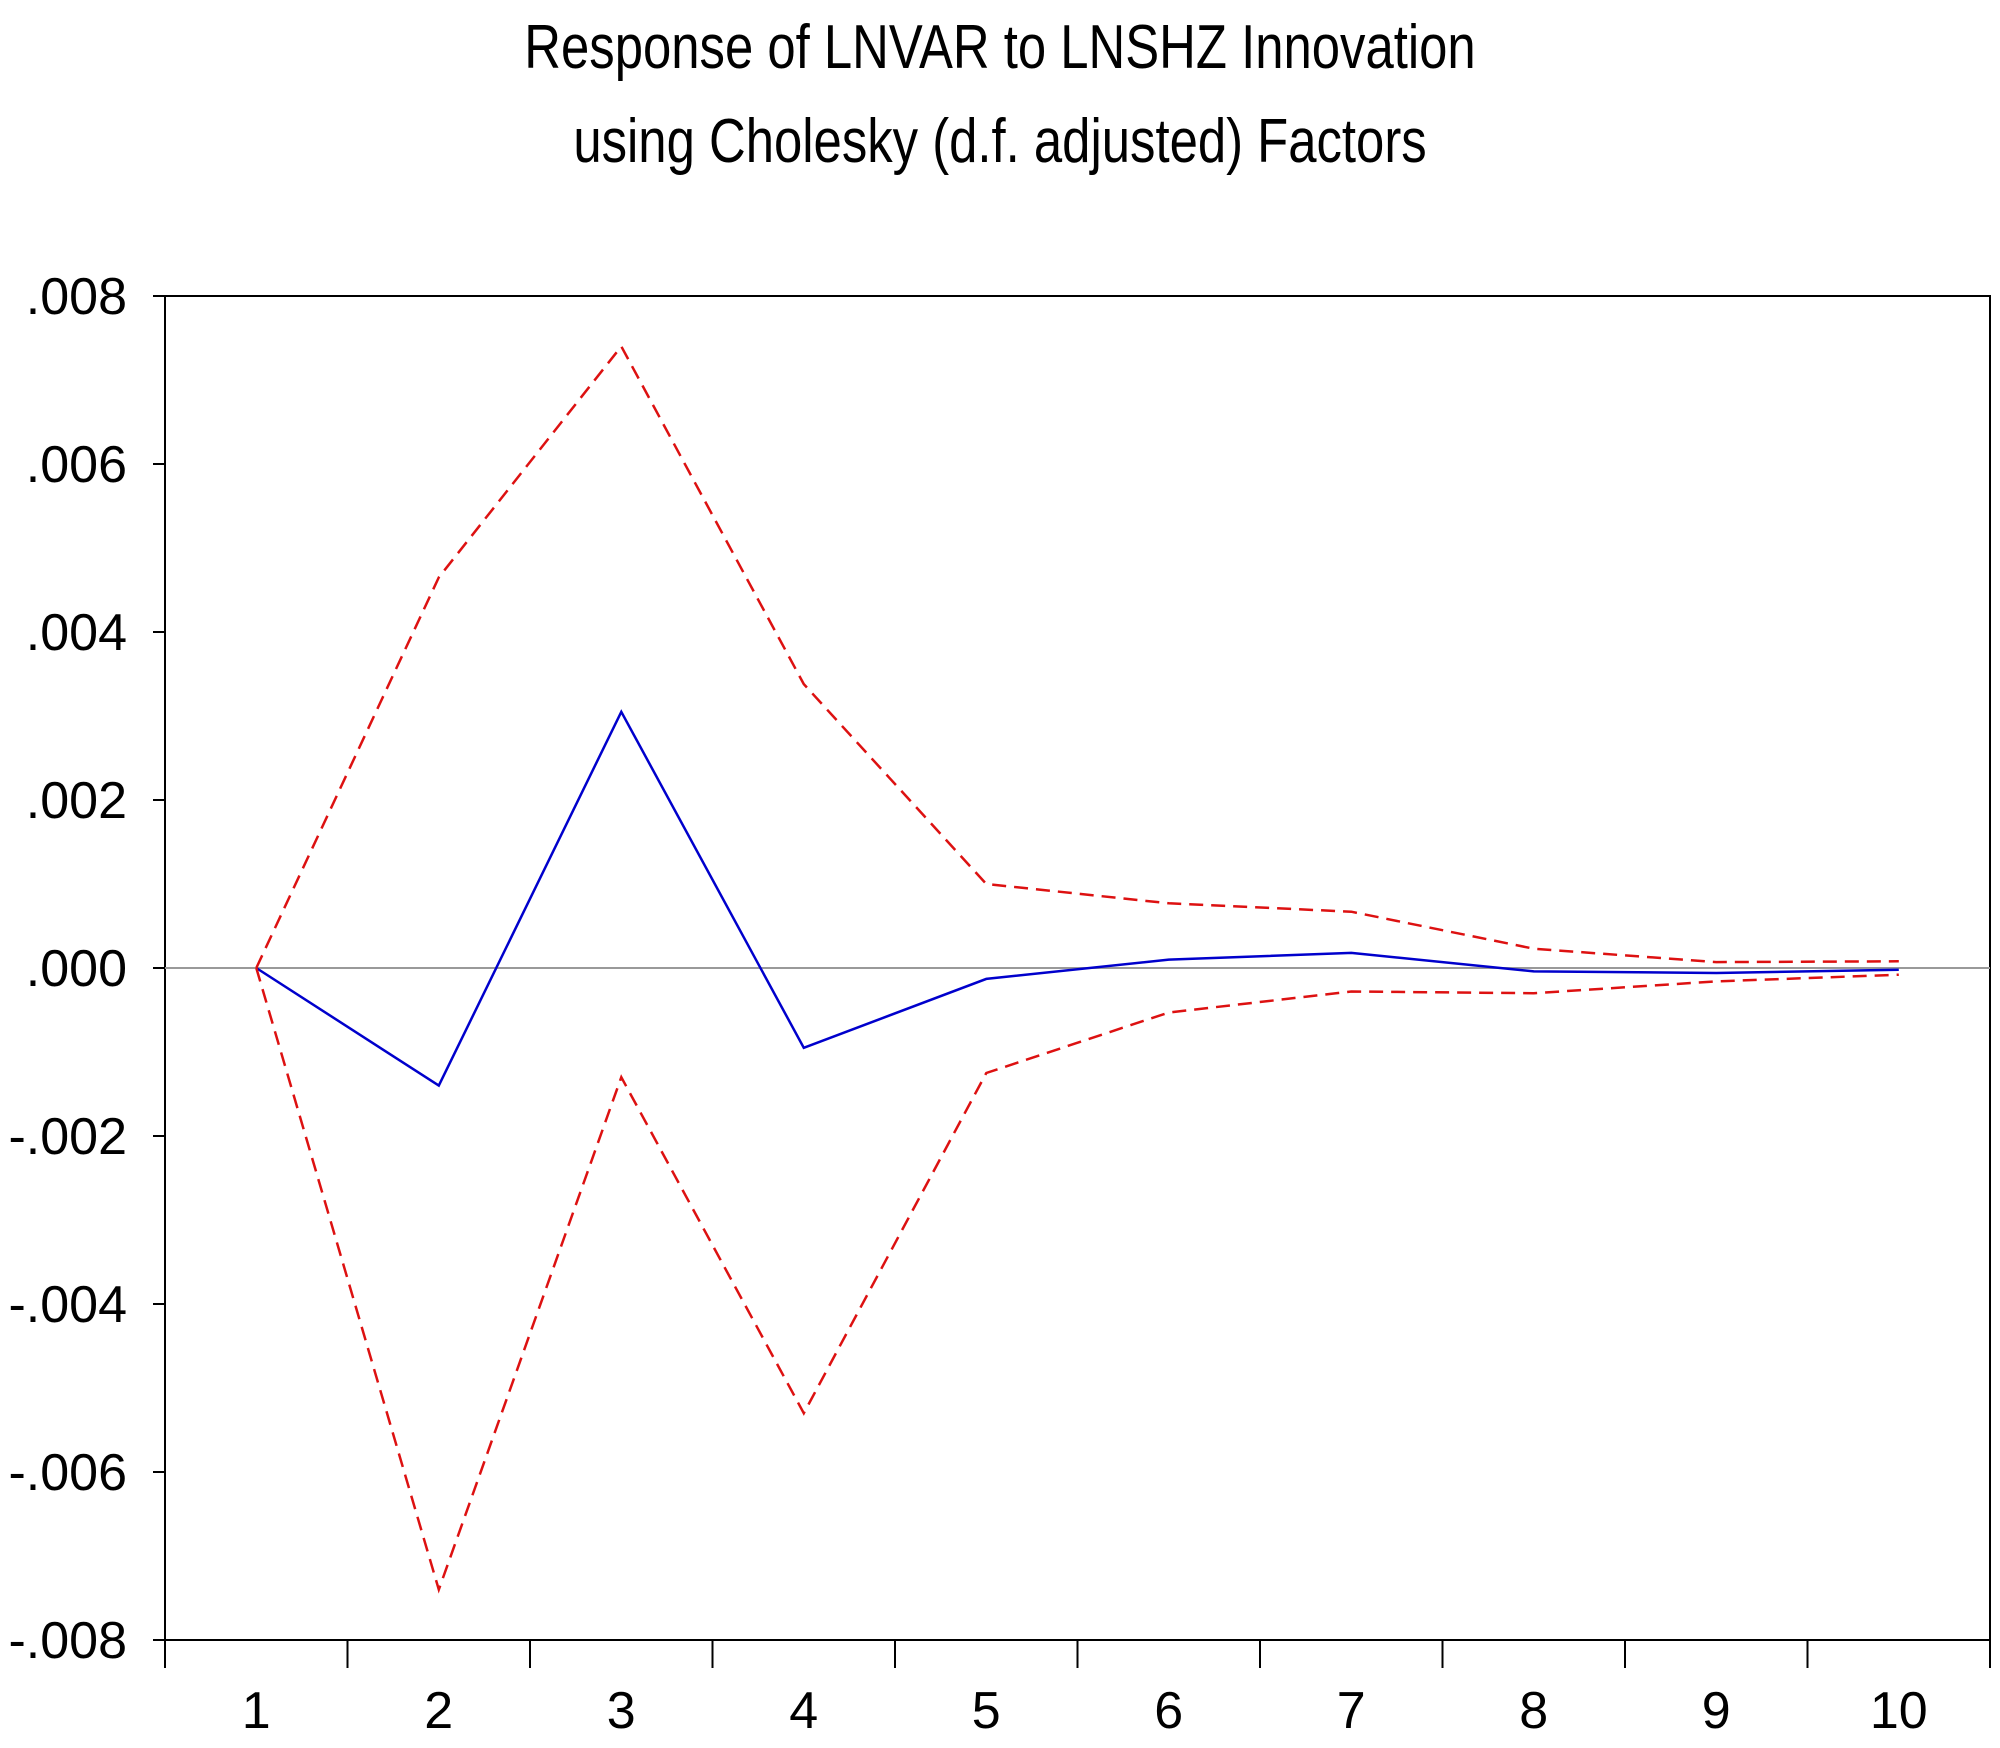 This screenshot has height=1748, width=2000. Describe the element at coordinates (76, 633) in the screenshot. I see `y-tick-label: .004` at that location.